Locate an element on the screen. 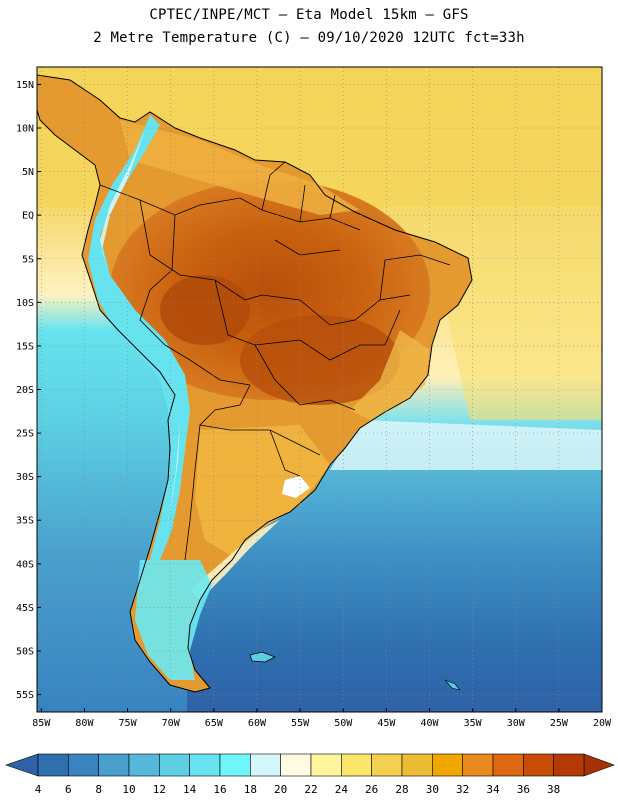 The image size is (618, 800). lon-label: 65W is located at coordinates (214, 723).